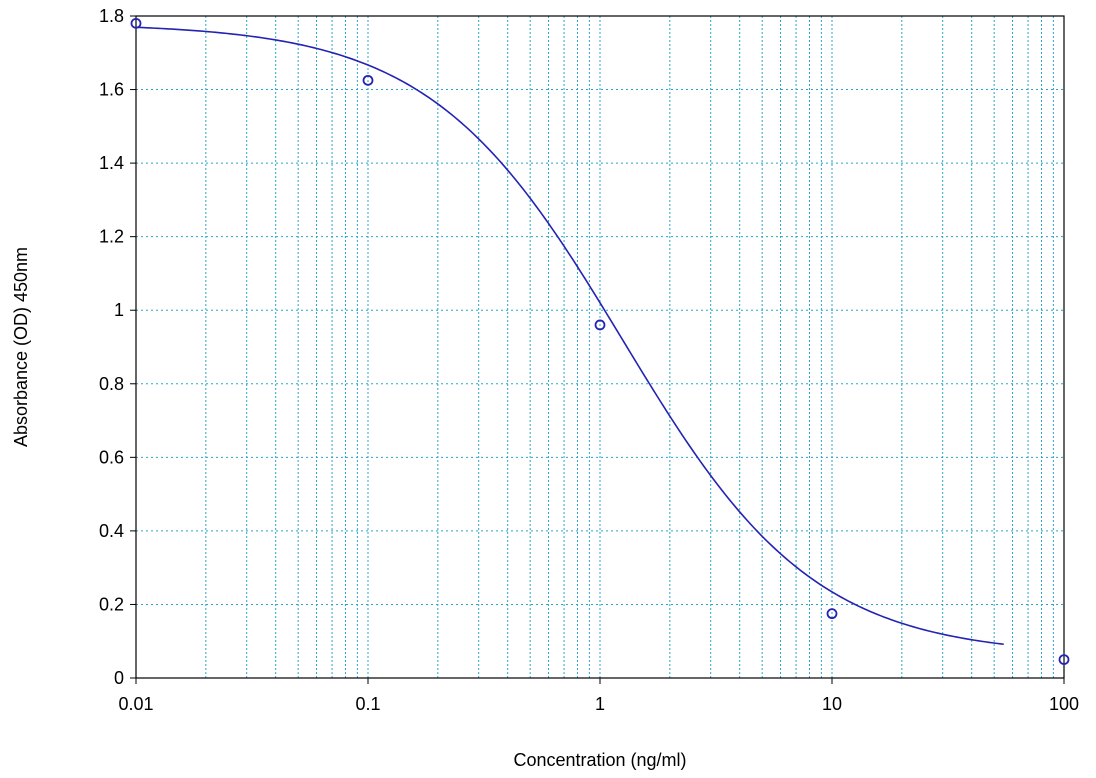  Describe the element at coordinates (111, 347) in the screenshot. I see `y-tick-labels: 0 0.2 0.4 0.6 0.8 1 1.2 1.4 1.6 1.8` at that location.